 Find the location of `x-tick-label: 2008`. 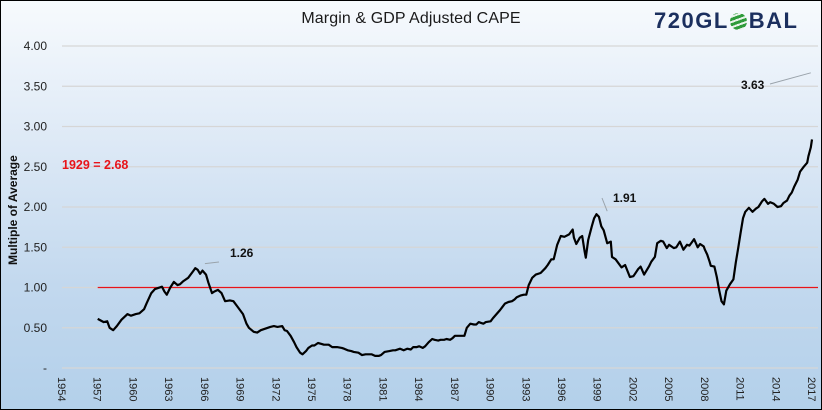

x-tick-label: 2008 is located at coordinates (704, 389).